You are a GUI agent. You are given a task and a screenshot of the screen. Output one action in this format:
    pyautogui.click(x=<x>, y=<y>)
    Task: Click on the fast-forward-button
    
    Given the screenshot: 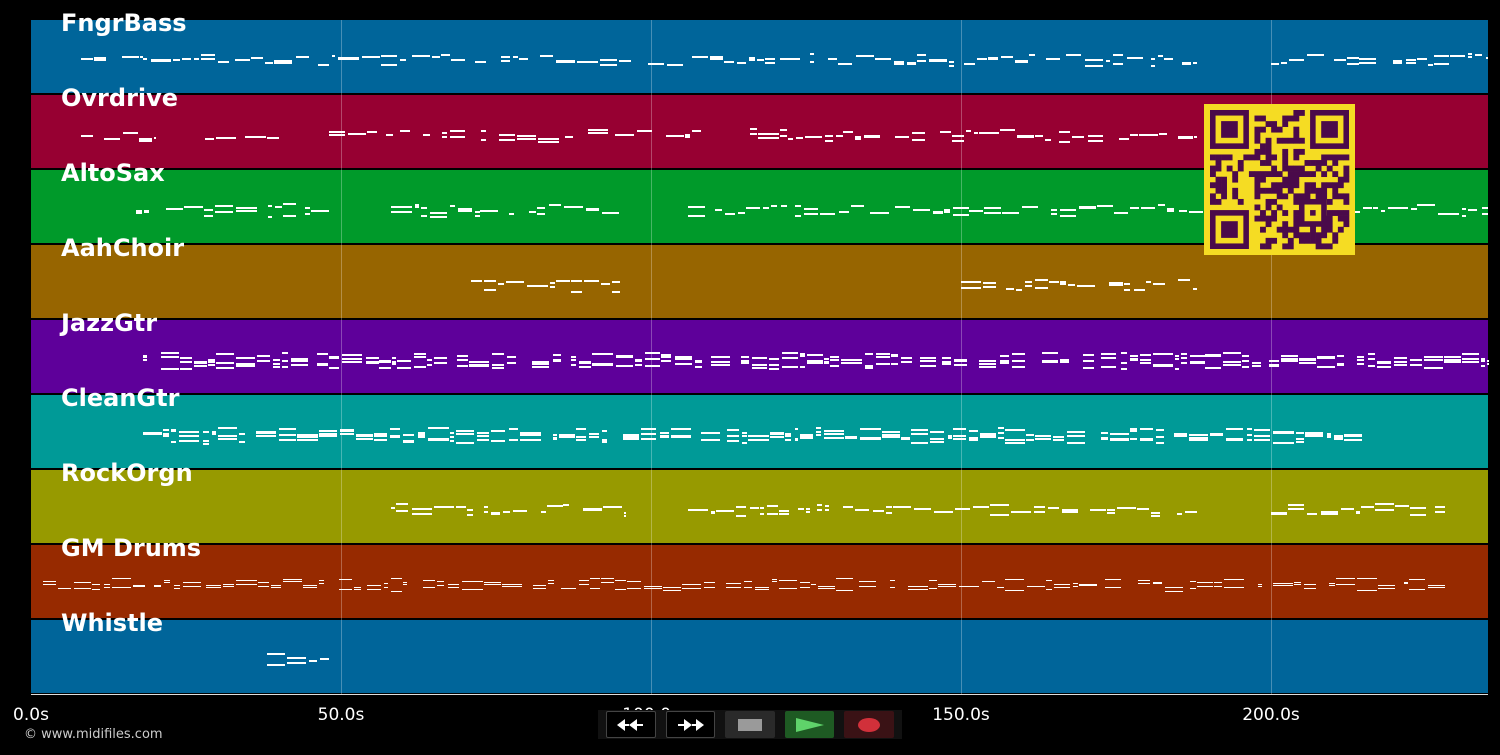 What is the action you would take?
    pyautogui.click(x=690, y=724)
    